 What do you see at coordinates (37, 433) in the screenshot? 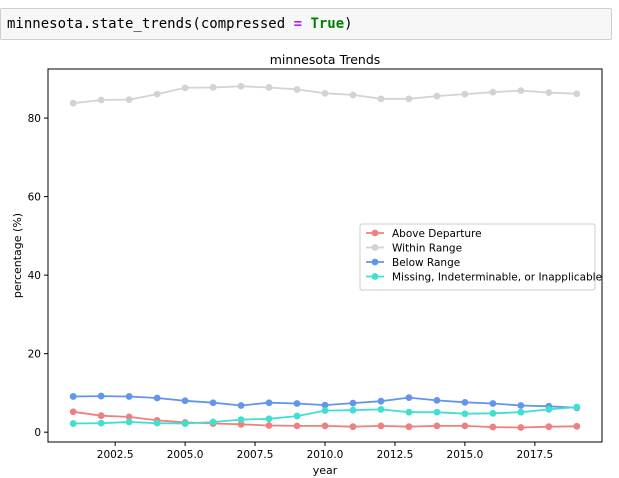
I see `y-tick-label: 0` at bounding box center [37, 433].